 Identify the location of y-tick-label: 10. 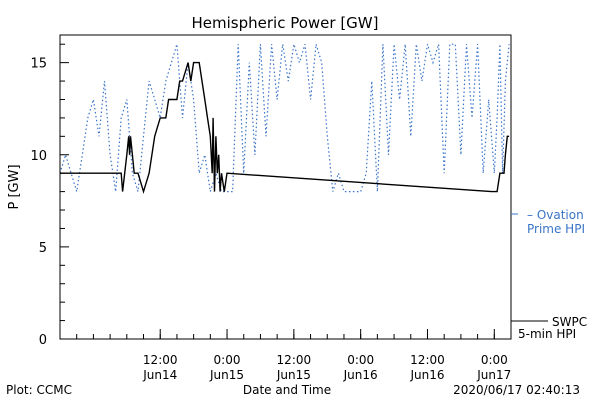
(38, 156).